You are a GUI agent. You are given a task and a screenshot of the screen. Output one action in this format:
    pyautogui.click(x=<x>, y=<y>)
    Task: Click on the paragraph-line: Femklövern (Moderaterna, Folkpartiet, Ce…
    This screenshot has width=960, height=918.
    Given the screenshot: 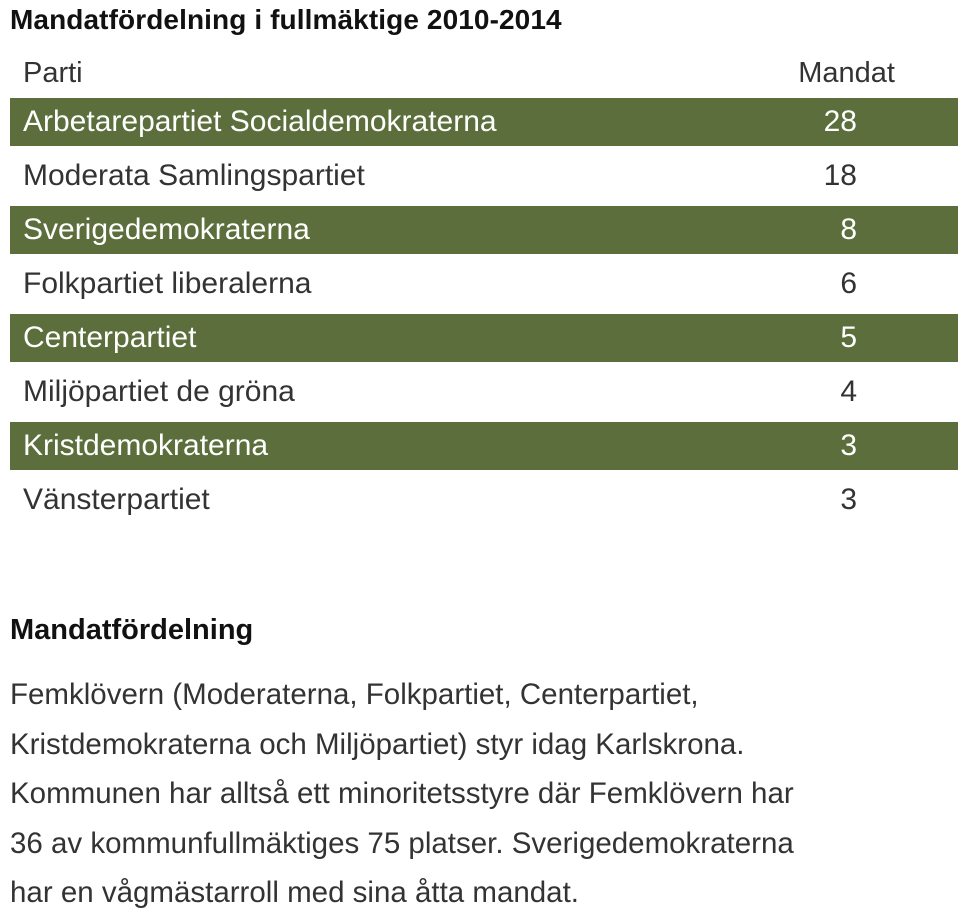 What is the action you would take?
    pyautogui.click(x=354, y=694)
    